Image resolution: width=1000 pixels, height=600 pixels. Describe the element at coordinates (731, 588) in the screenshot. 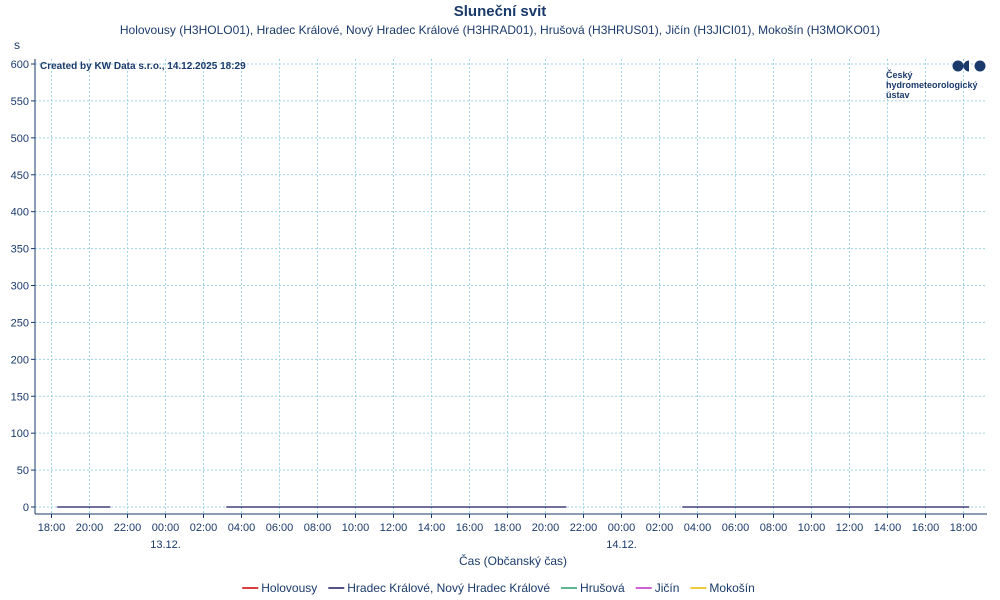

I see `legend-label: Mokošín` at that location.